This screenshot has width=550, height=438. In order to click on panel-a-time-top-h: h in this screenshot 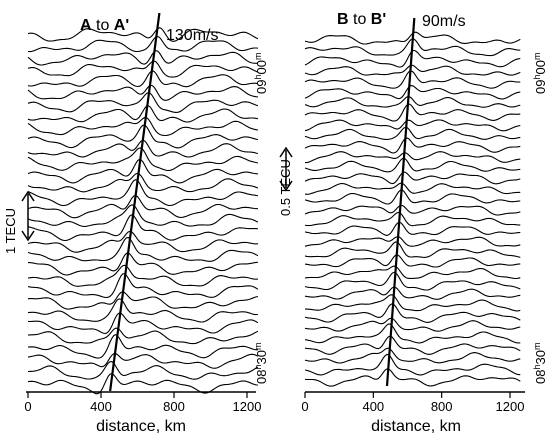, I will do `click(258, 77)`.